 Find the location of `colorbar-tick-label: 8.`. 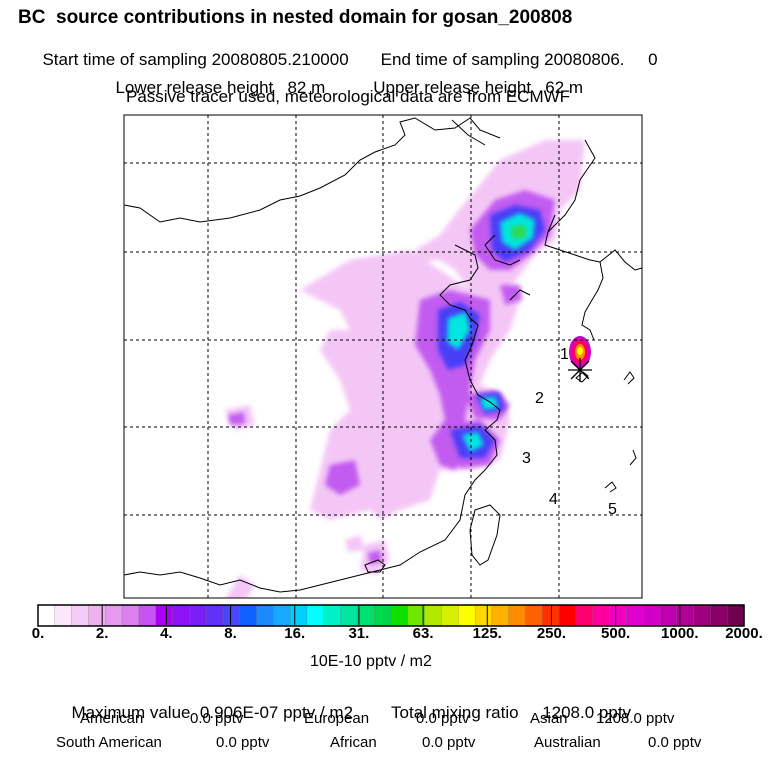

colorbar-tick-label: 8. is located at coordinates (230, 633).